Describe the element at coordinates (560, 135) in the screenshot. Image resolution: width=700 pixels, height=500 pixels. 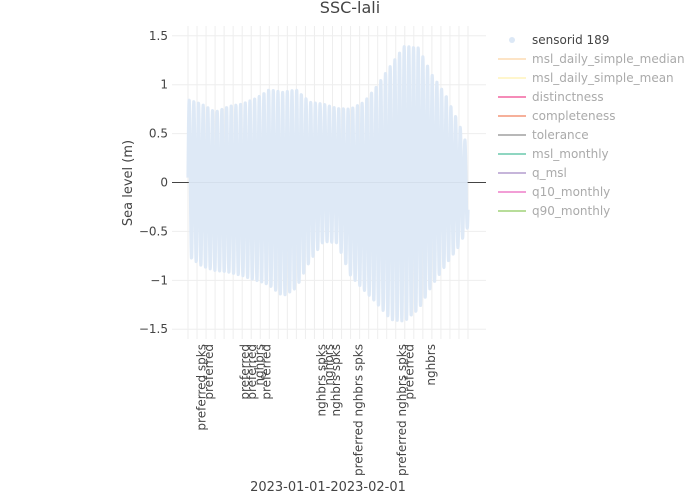
I see `legend-label: tolerance` at that location.